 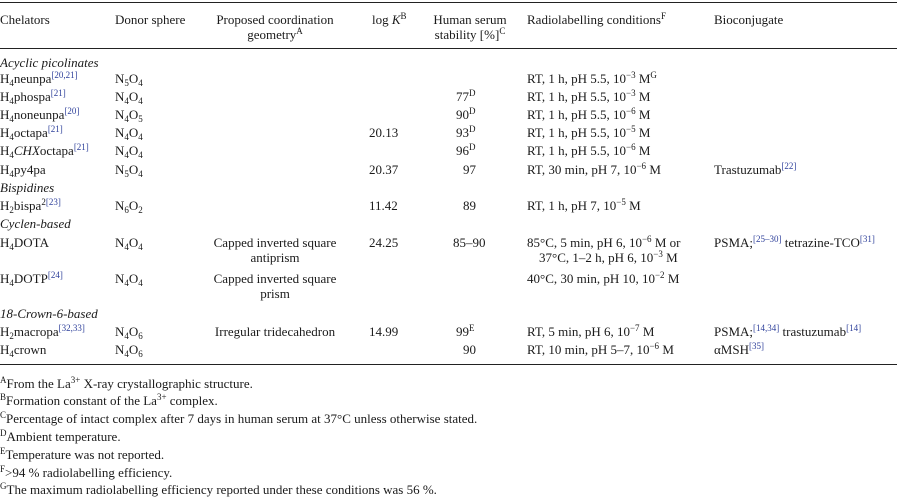 What do you see at coordinates (466, 132) in the screenshot?
I see `row-octapa-stability: 93D` at bounding box center [466, 132].